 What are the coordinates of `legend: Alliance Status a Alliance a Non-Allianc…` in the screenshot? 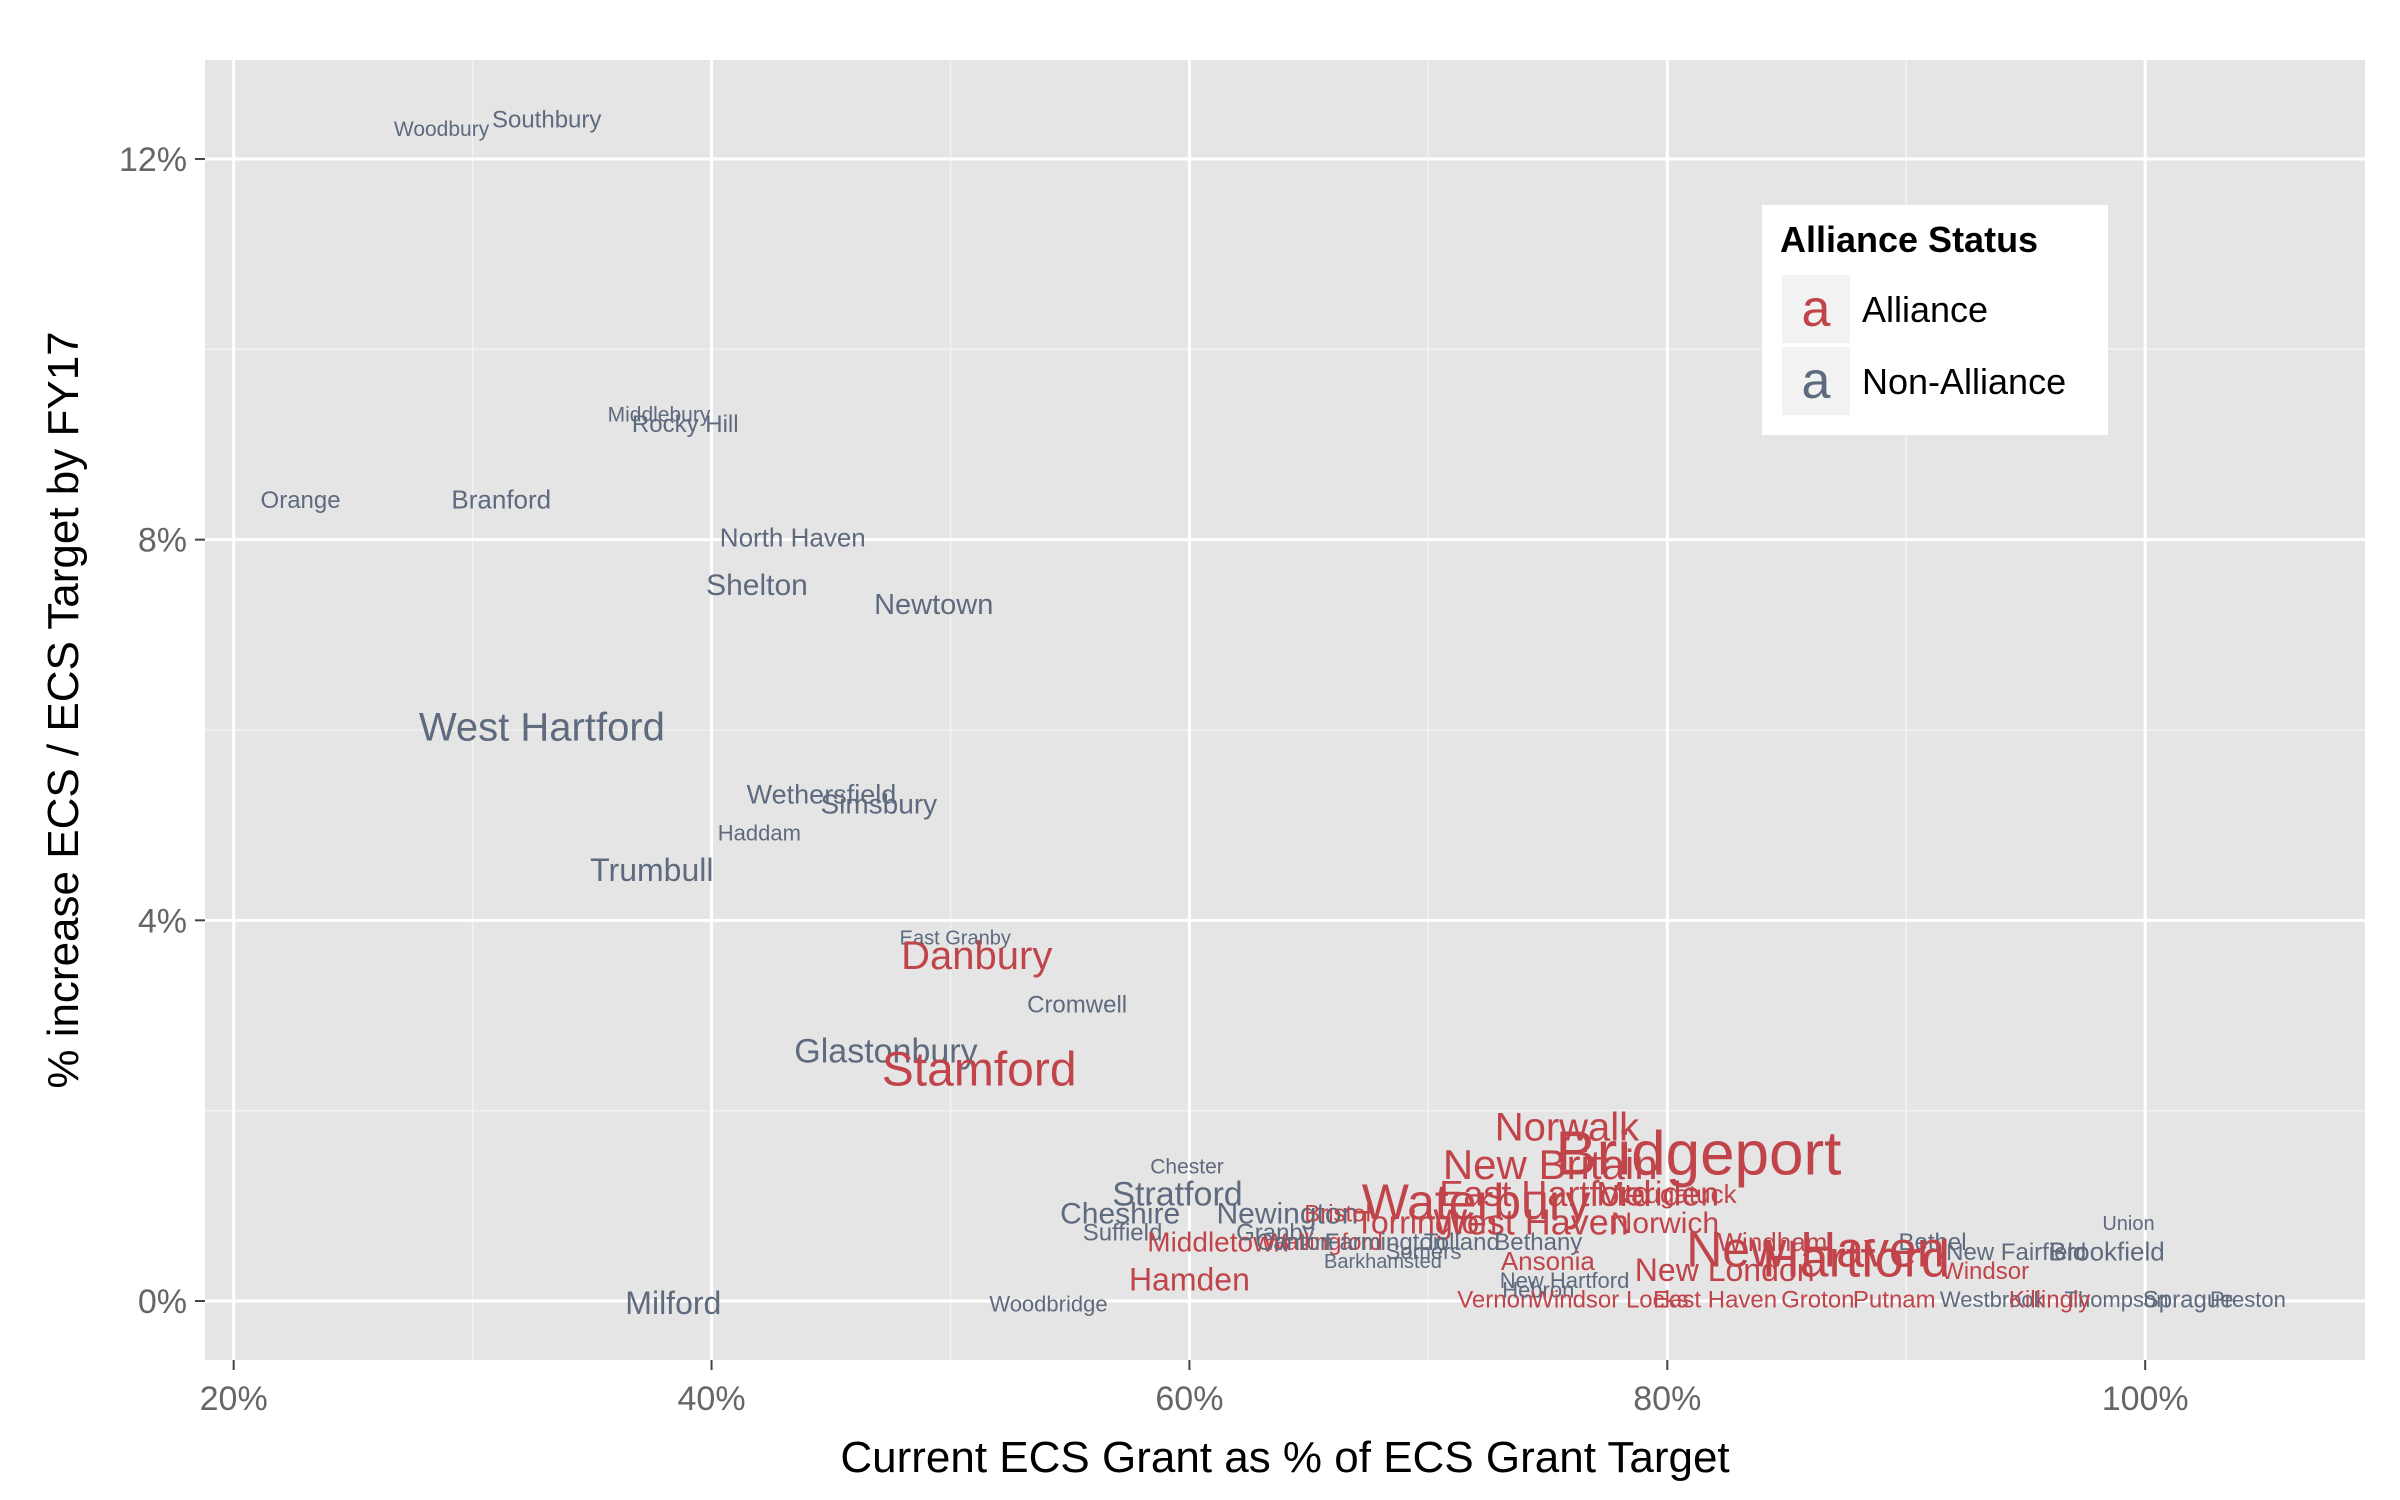 It's located at (1935, 320).